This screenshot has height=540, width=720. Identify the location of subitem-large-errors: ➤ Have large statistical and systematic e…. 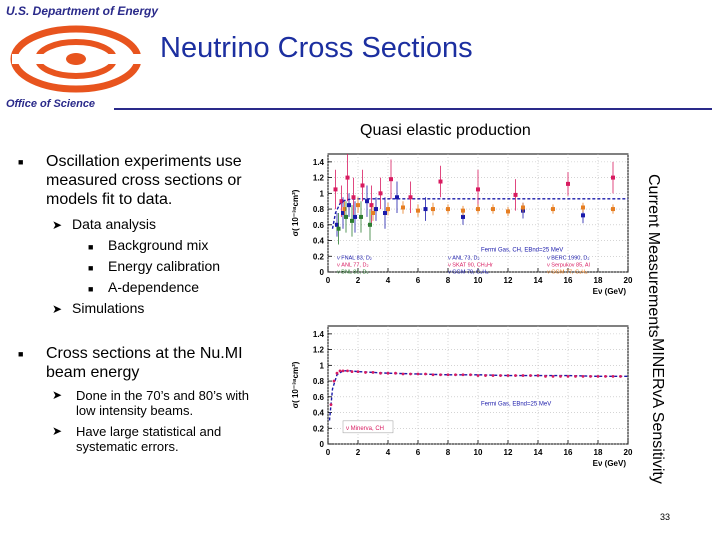
(137, 439).